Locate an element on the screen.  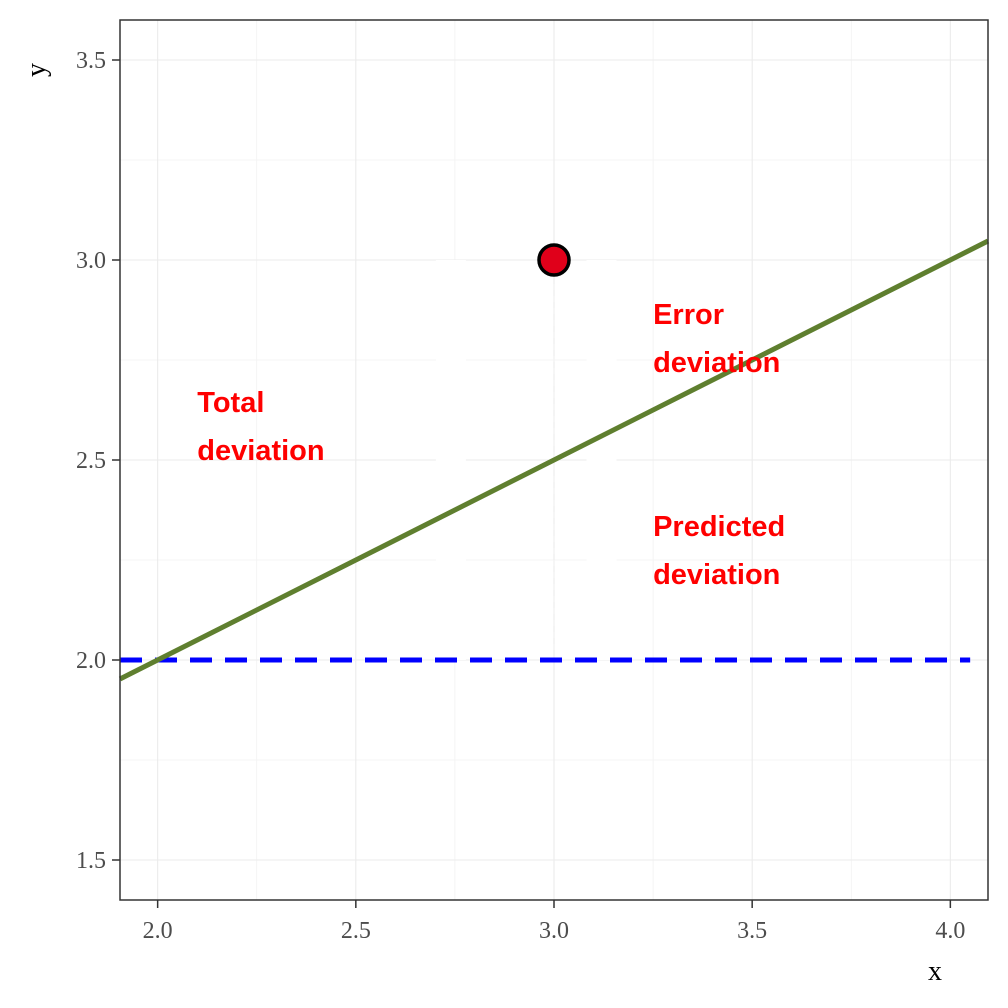
data-point is located at coordinates (554, 260).